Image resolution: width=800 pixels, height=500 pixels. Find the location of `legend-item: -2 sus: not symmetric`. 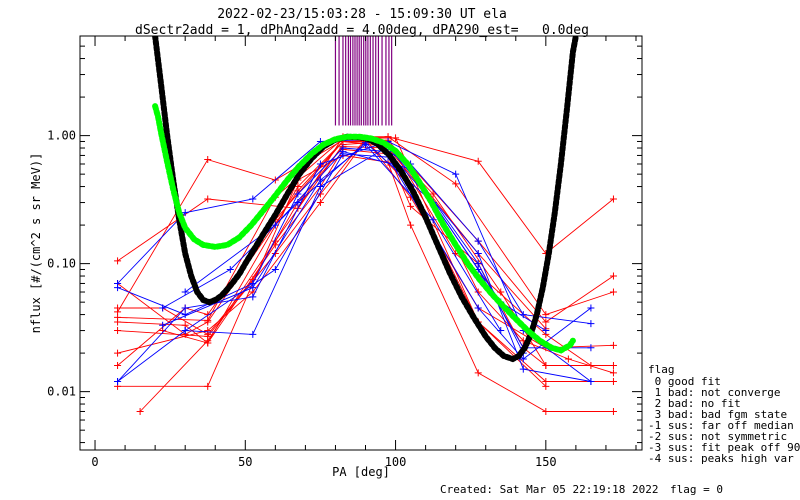

legend-item: -2 sus: not symmetric is located at coordinates (717, 436).